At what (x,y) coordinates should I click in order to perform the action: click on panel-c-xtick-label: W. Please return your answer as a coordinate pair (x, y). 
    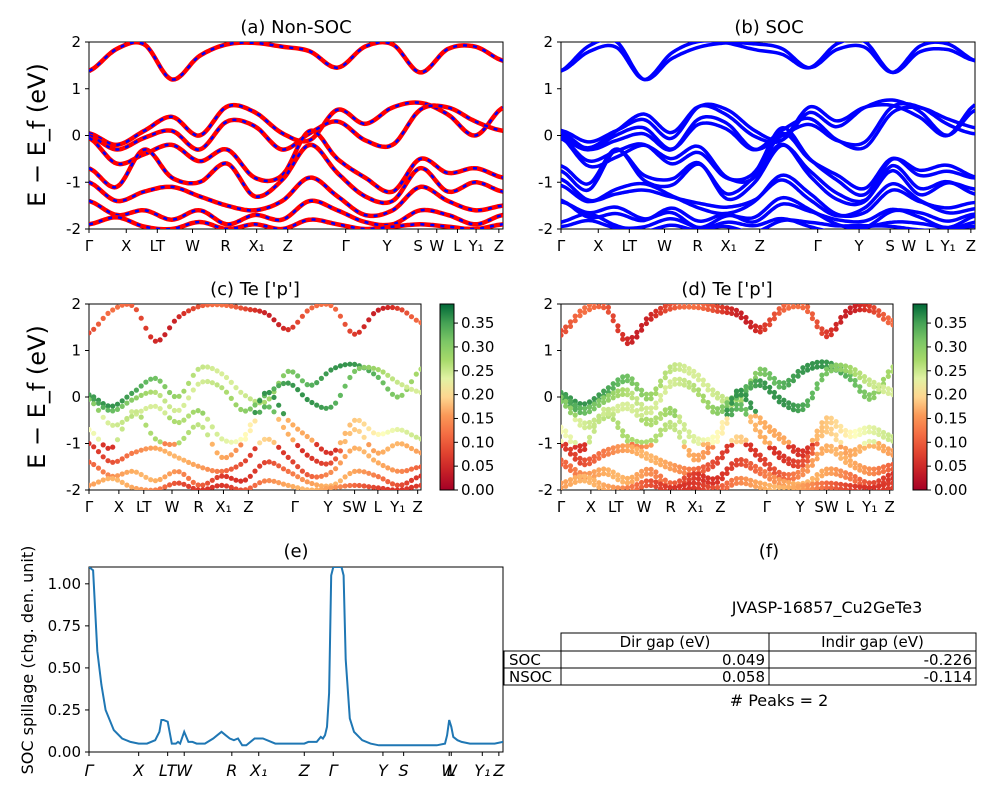
    Looking at the image, I should click on (172, 507).